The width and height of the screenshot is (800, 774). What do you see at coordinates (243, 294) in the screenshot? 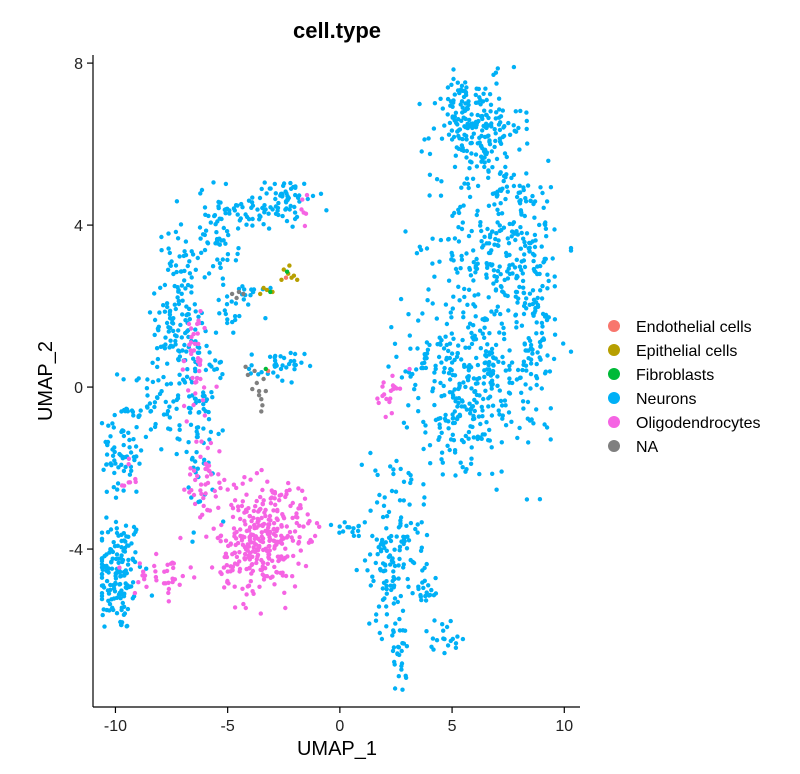
I see `point-na` at bounding box center [243, 294].